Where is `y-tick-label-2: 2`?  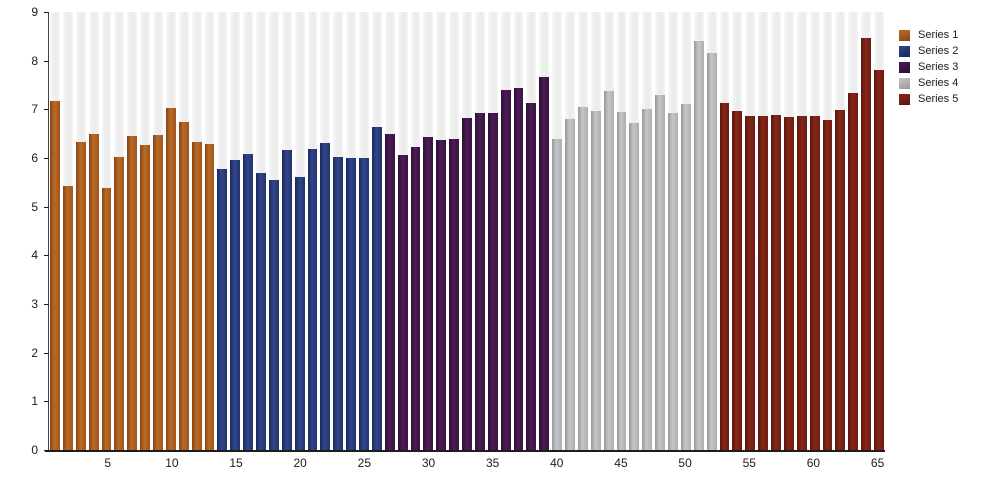
y-tick-label-2: 2 is located at coordinates (34, 352).